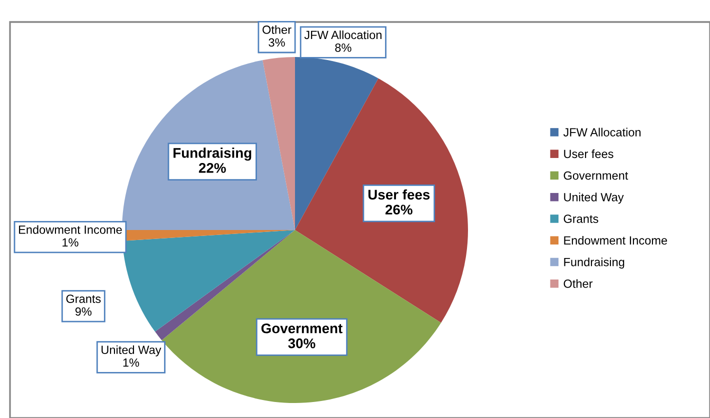  Describe the element at coordinates (596, 175) in the screenshot. I see `legend-label: Government` at that location.